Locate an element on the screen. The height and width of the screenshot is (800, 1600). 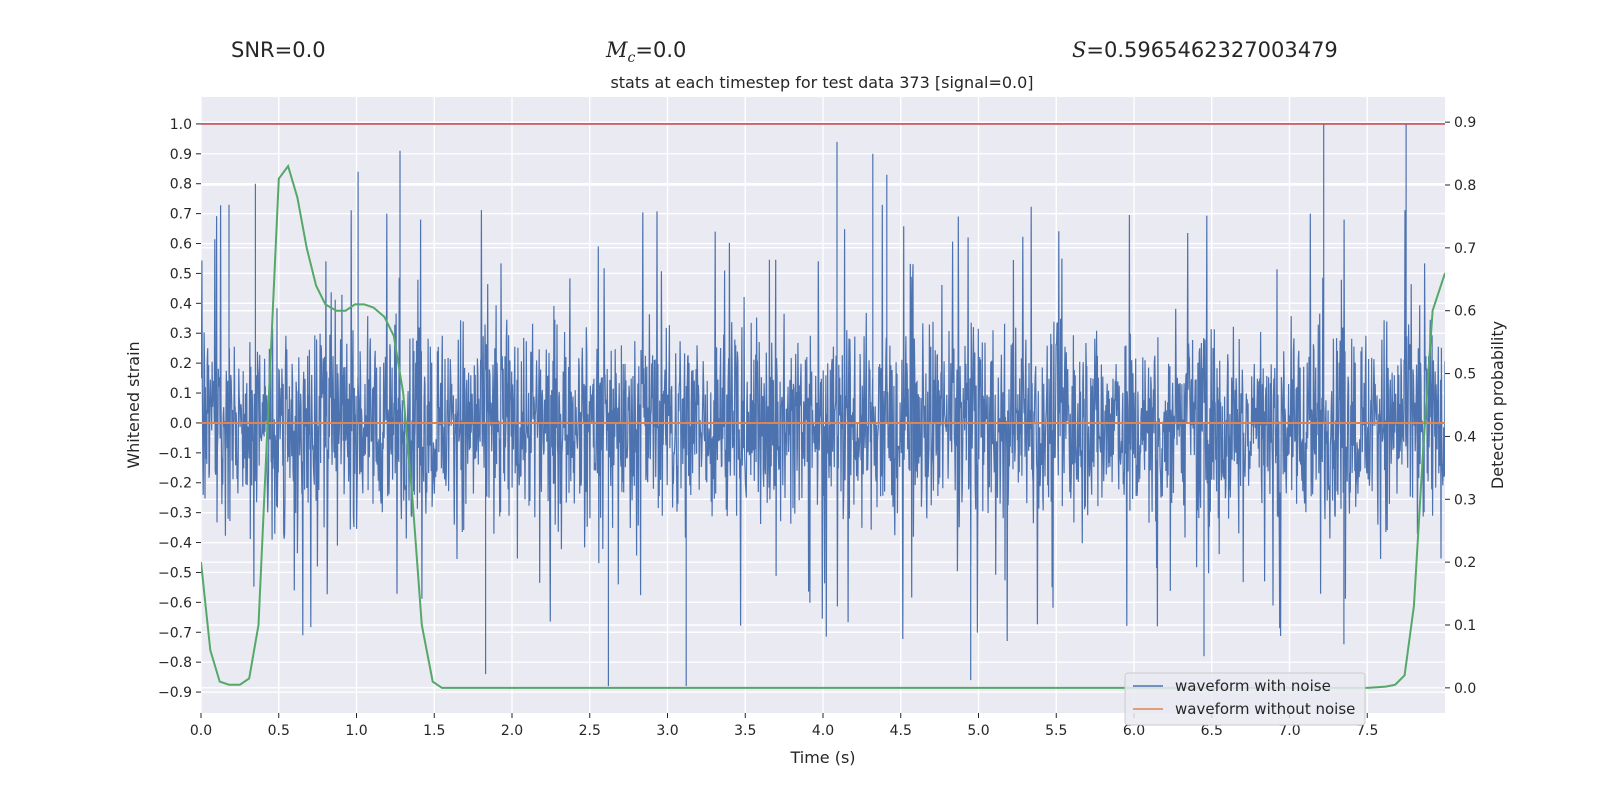
chirp-mass-subscript: c is located at coordinates (631, 58).